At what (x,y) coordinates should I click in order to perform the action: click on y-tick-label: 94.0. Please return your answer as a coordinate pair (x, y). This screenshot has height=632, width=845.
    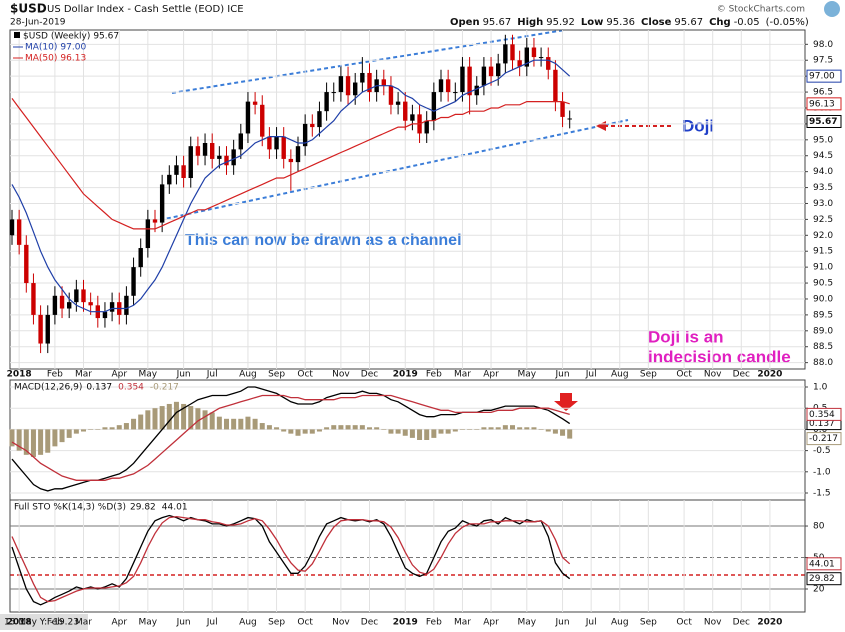
    Looking at the image, I should click on (823, 172).